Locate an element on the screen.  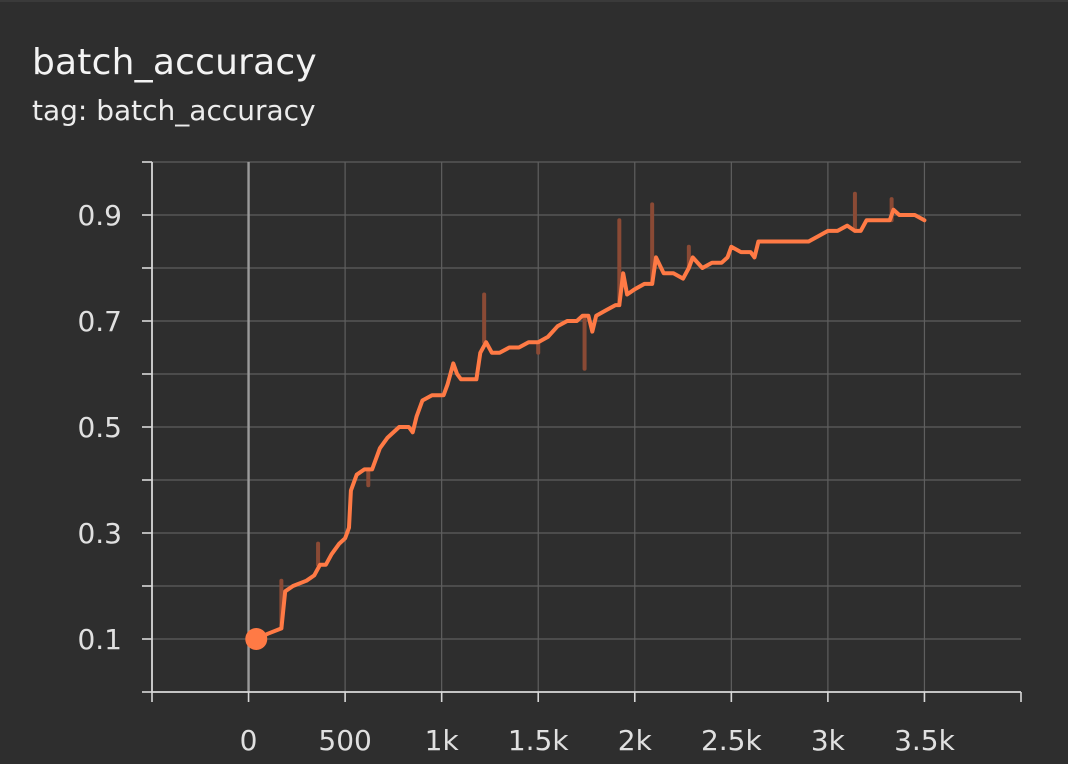
y-tick-label: 0.3 is located at coordinates (99, 533).